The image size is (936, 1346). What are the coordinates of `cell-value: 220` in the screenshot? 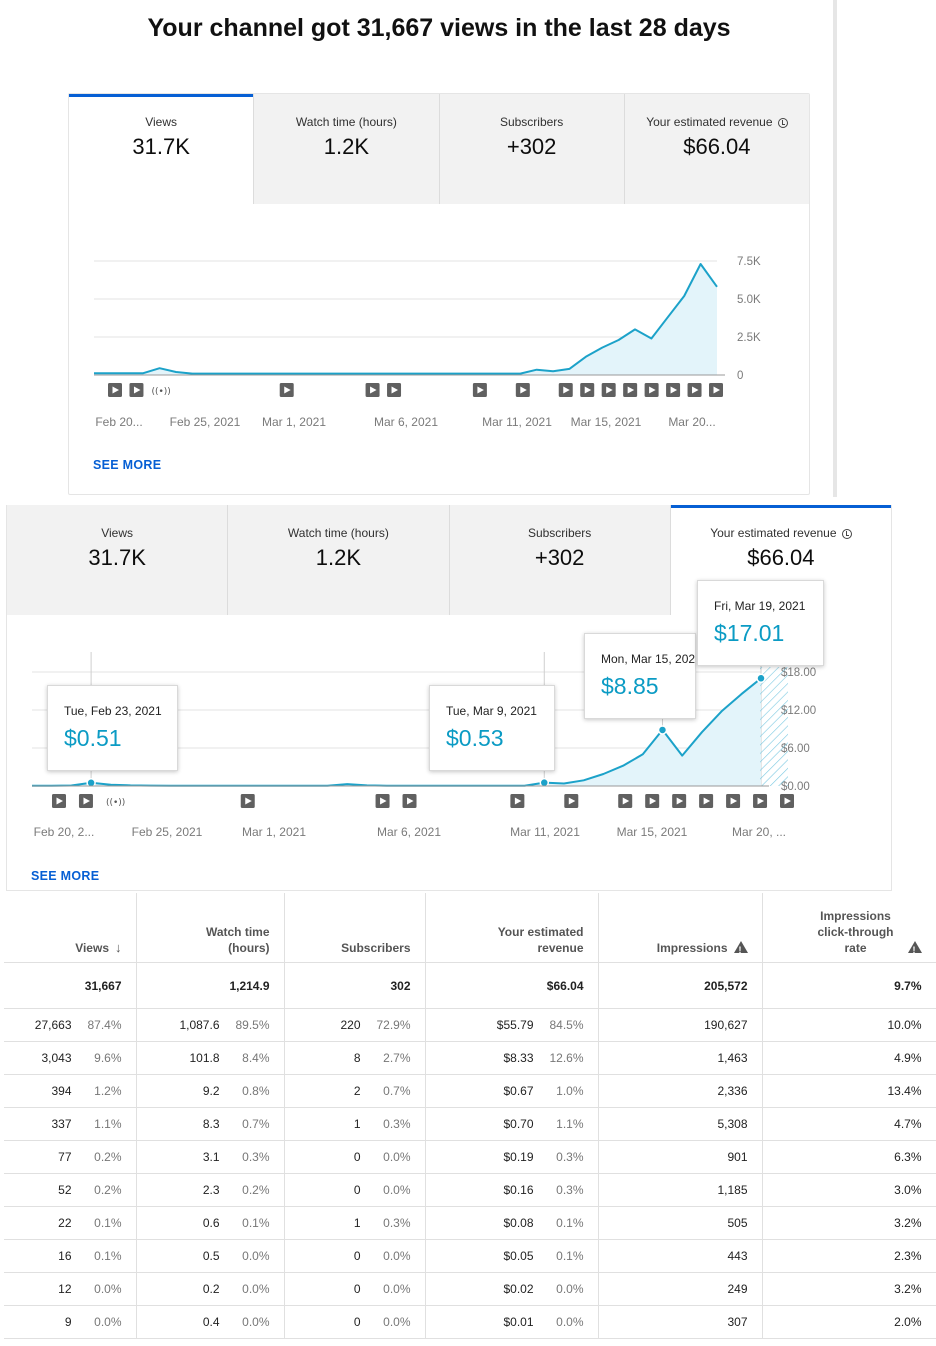 It's located at (350, 1025).